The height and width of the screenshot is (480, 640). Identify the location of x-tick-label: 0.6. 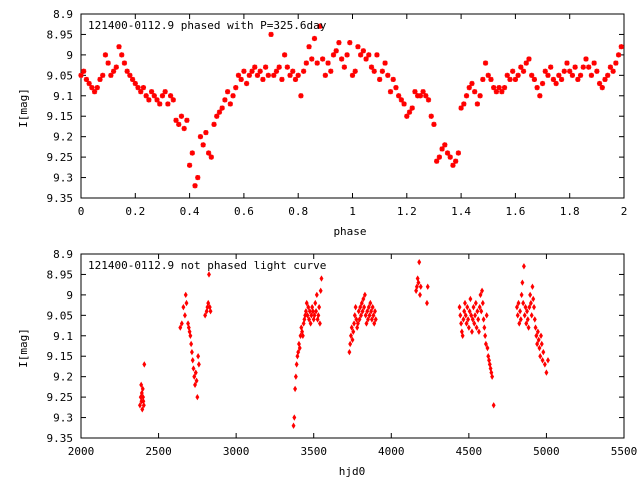
(244, 211).